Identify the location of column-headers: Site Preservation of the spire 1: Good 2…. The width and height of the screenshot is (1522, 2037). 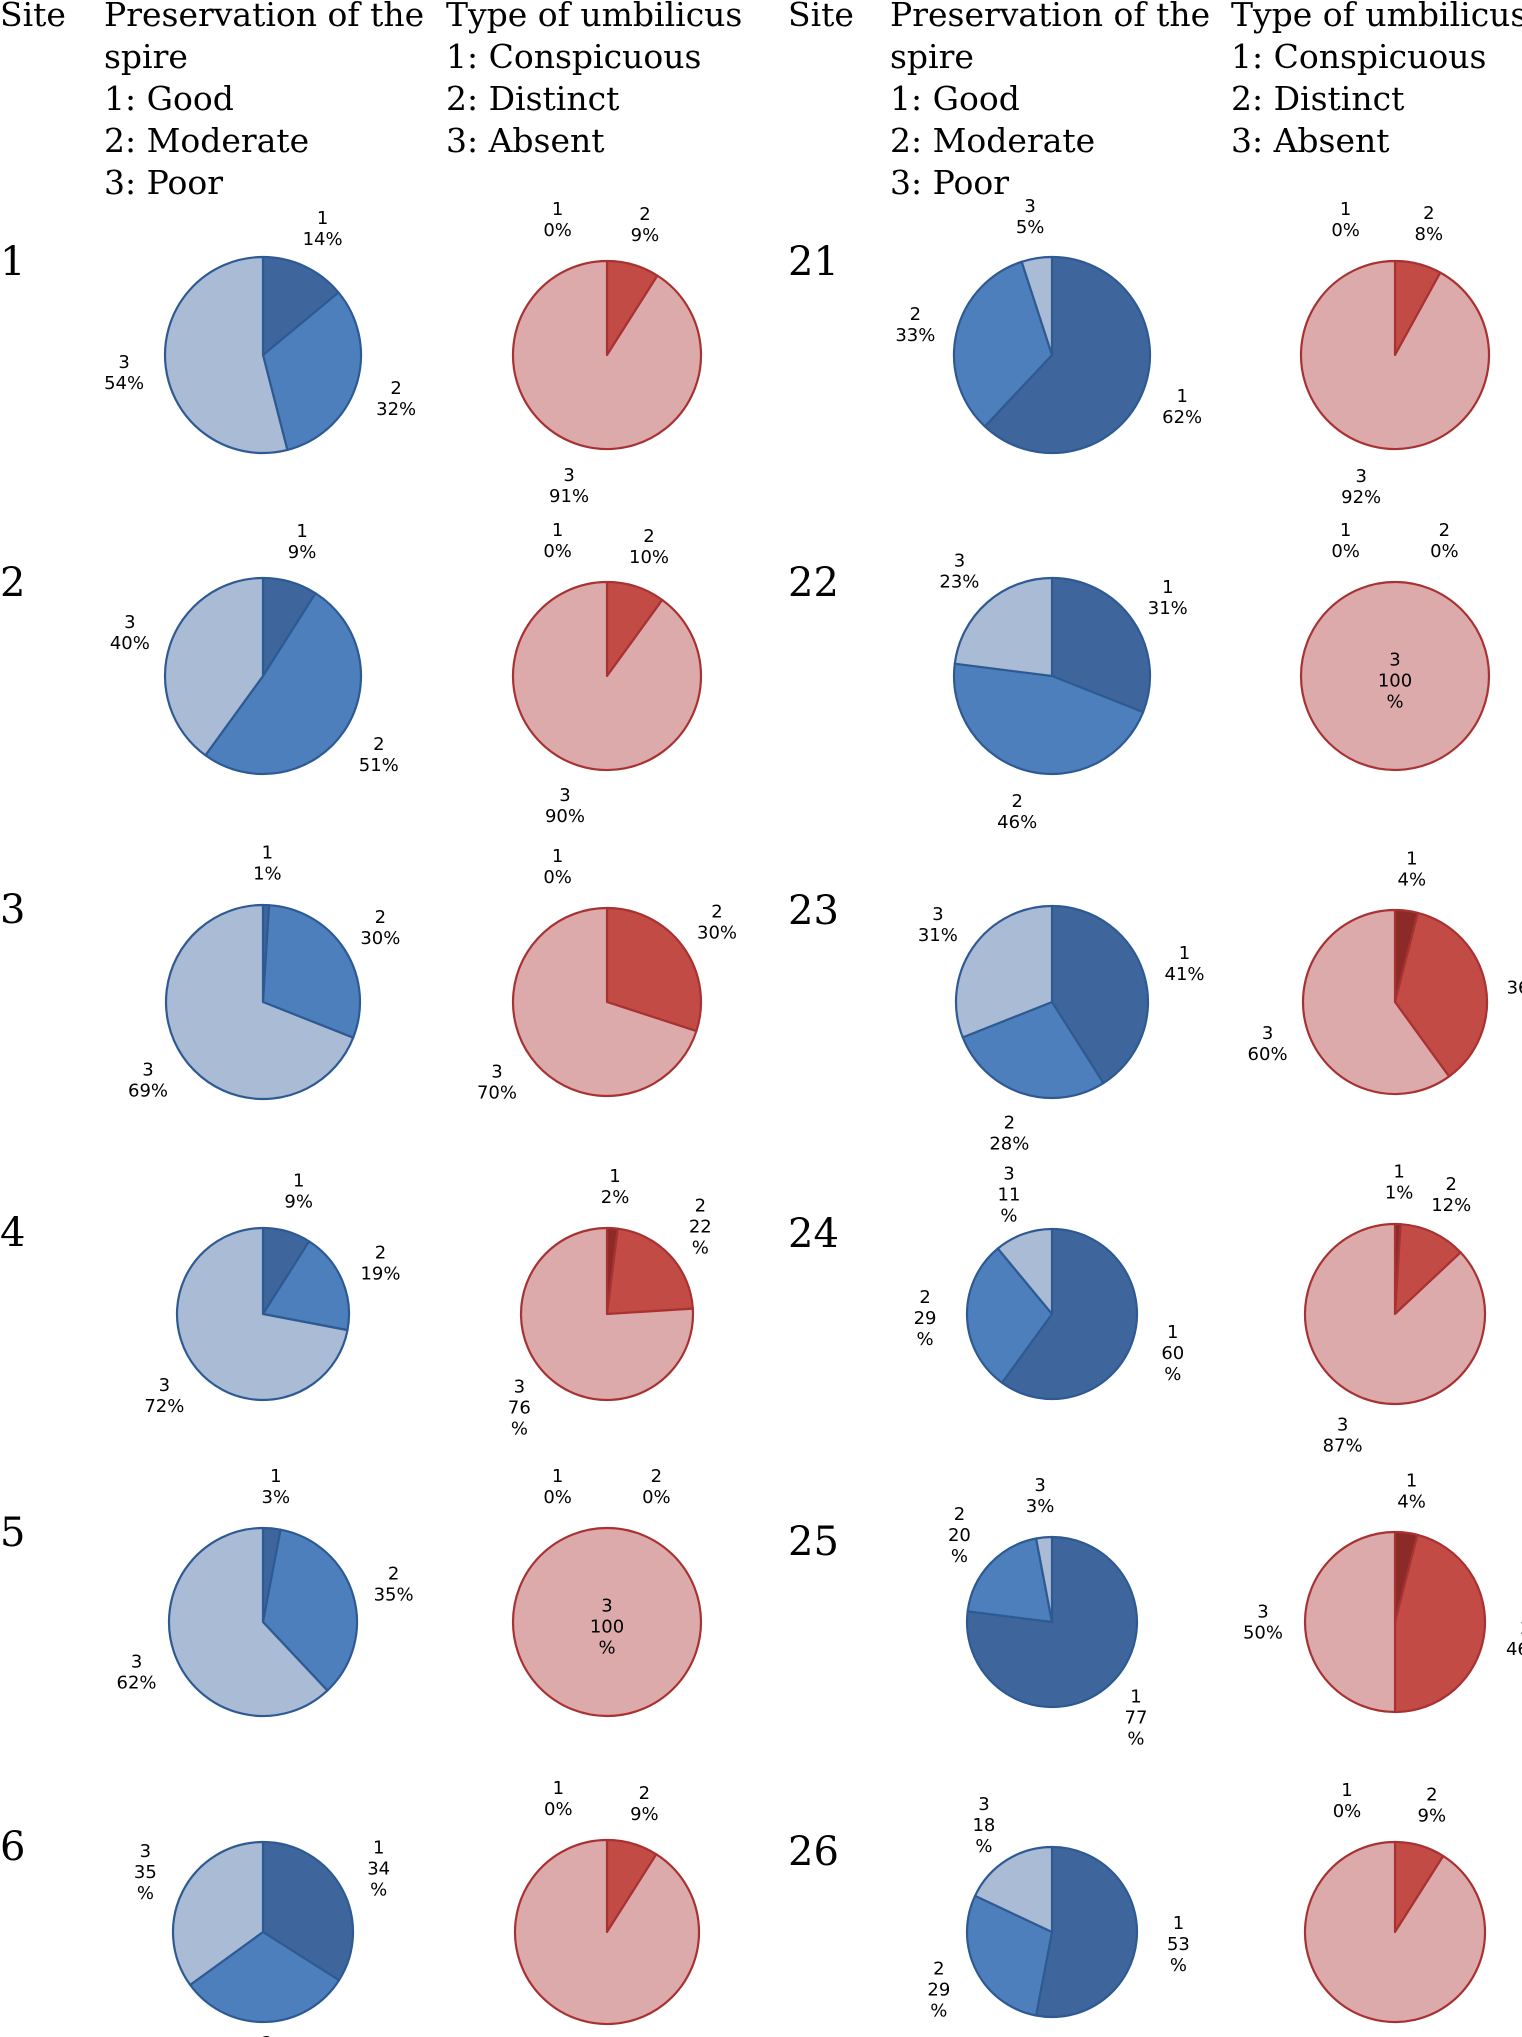
(761, 101).